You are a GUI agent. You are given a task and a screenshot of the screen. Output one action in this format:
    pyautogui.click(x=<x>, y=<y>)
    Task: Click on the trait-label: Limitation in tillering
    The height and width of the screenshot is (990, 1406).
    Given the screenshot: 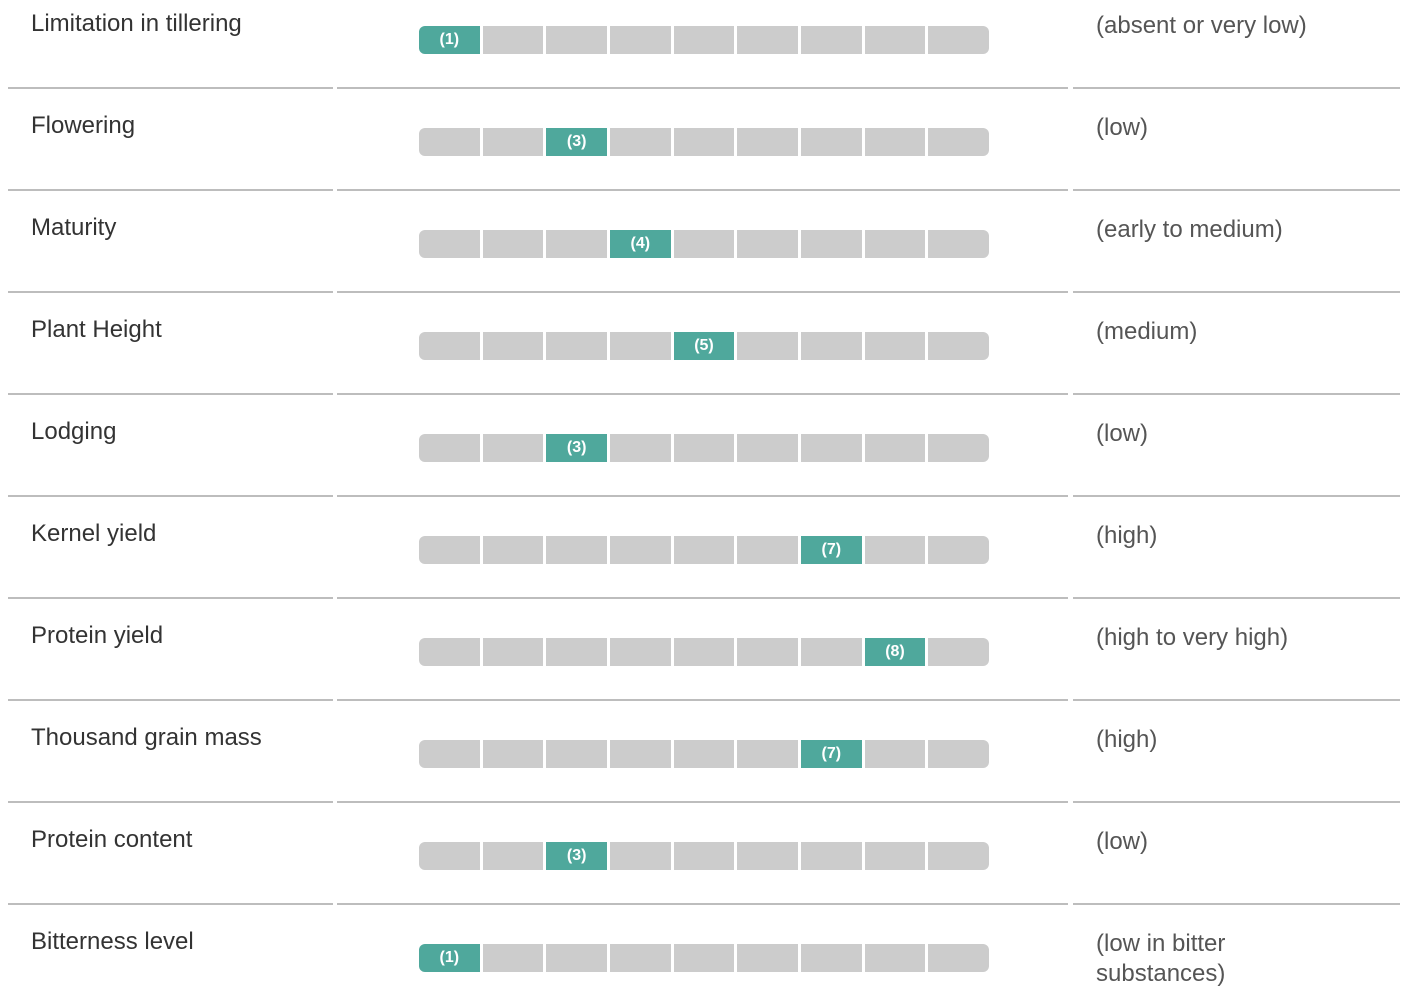 What is the action you would take?
    pyautogui.click(x=136, y=23)
    